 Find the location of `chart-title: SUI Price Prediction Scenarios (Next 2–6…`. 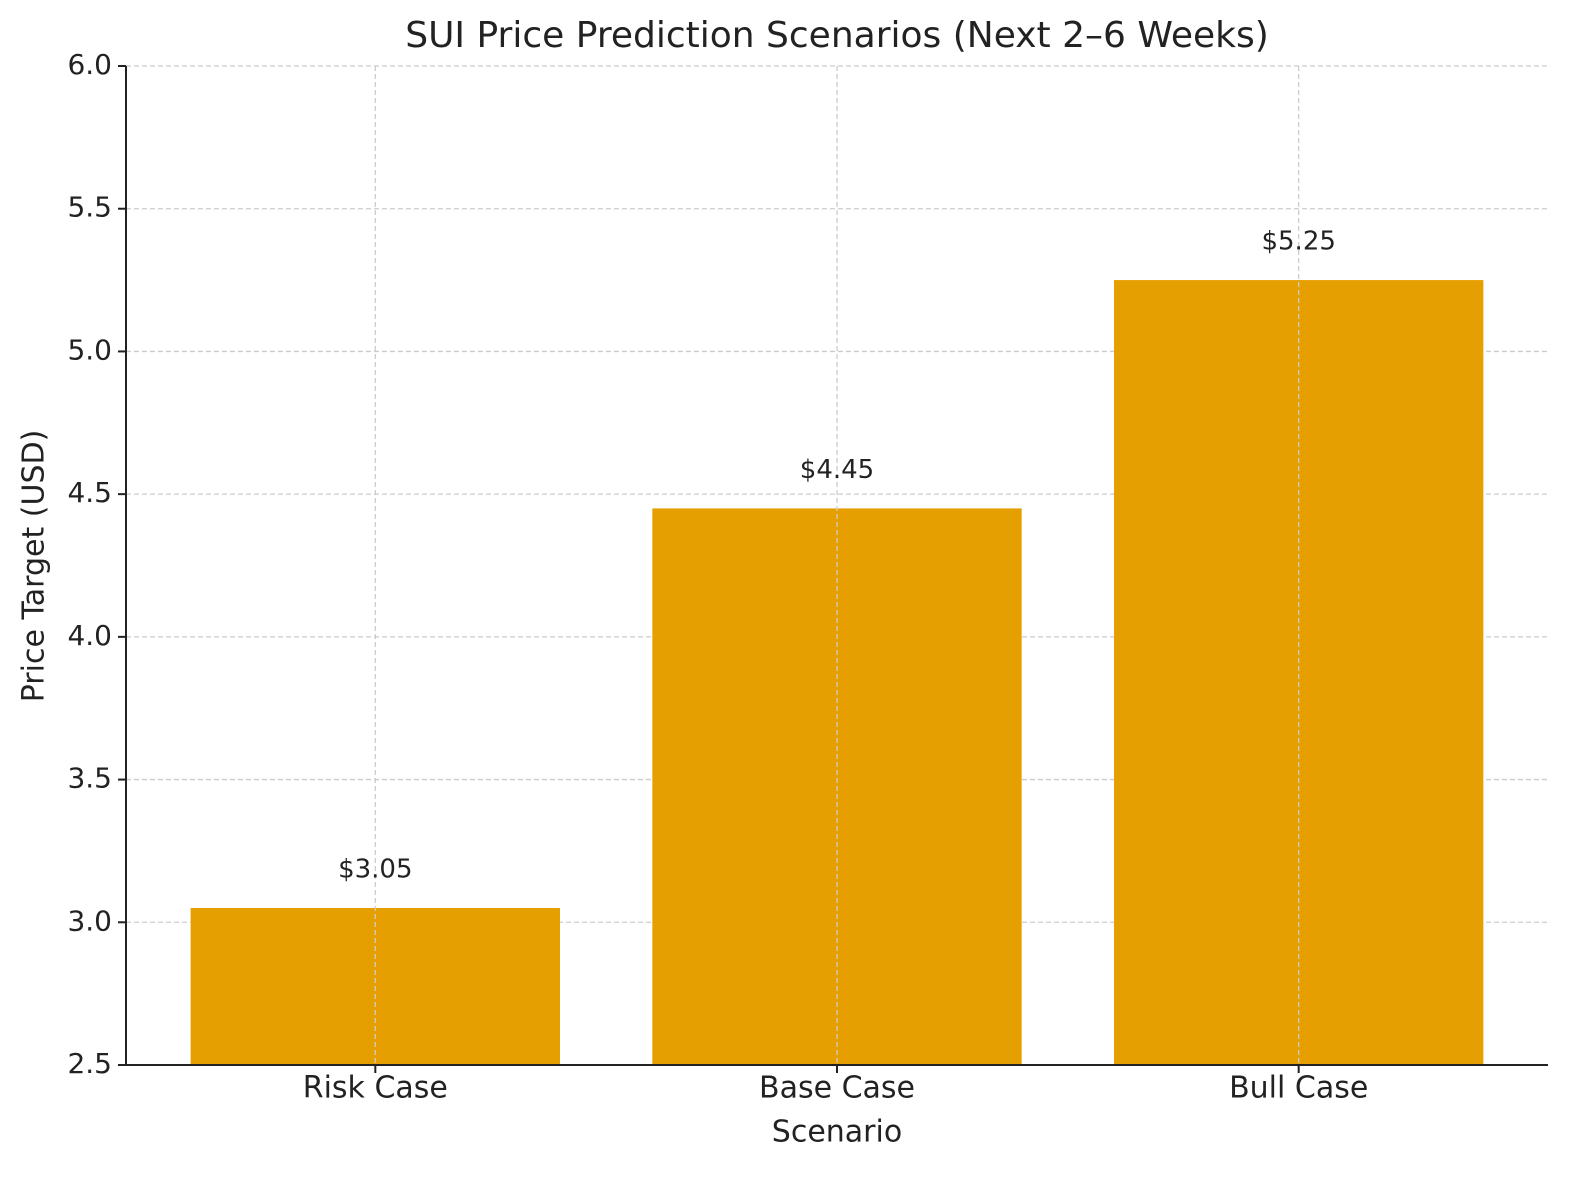

chart-title: SUI Price Prediction Scenarios (Next 2–6… is located at coordinates (837, 35).